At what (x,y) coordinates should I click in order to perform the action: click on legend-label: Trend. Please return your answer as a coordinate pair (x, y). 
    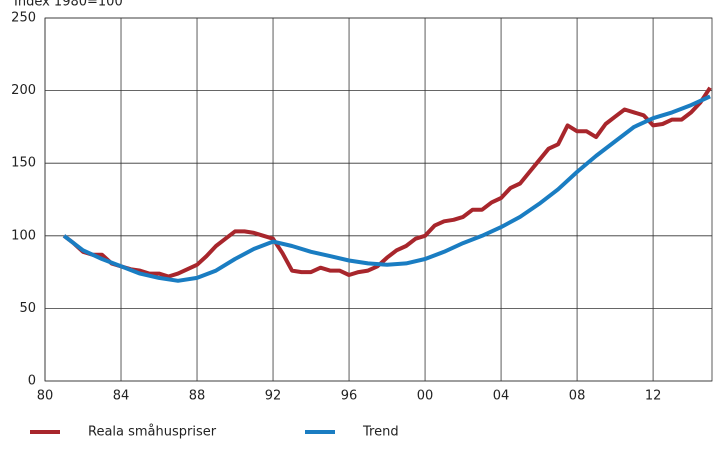
    Looking at the image, I should click on (380, 432).